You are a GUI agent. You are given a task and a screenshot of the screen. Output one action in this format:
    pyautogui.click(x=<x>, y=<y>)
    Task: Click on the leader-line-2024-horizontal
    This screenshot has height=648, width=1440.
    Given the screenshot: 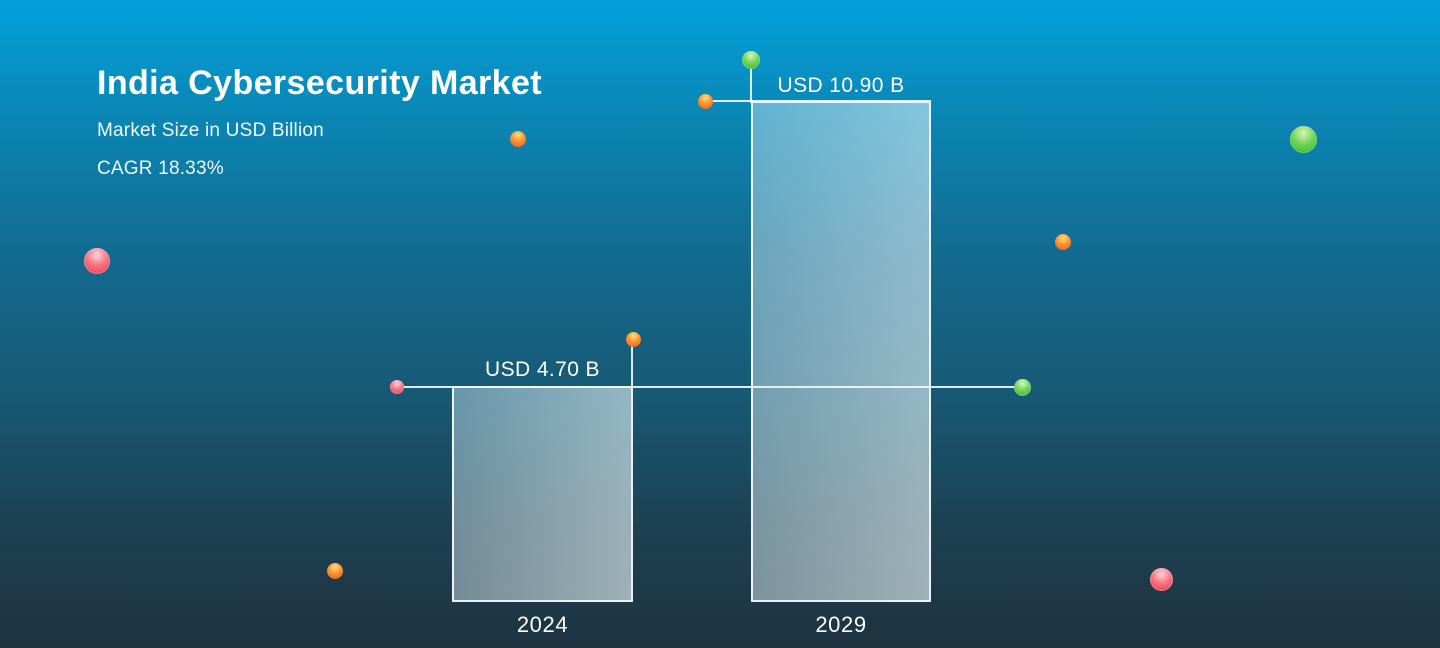 What is the action you would take?
    pyautogui.click(x=709, y=387)
    